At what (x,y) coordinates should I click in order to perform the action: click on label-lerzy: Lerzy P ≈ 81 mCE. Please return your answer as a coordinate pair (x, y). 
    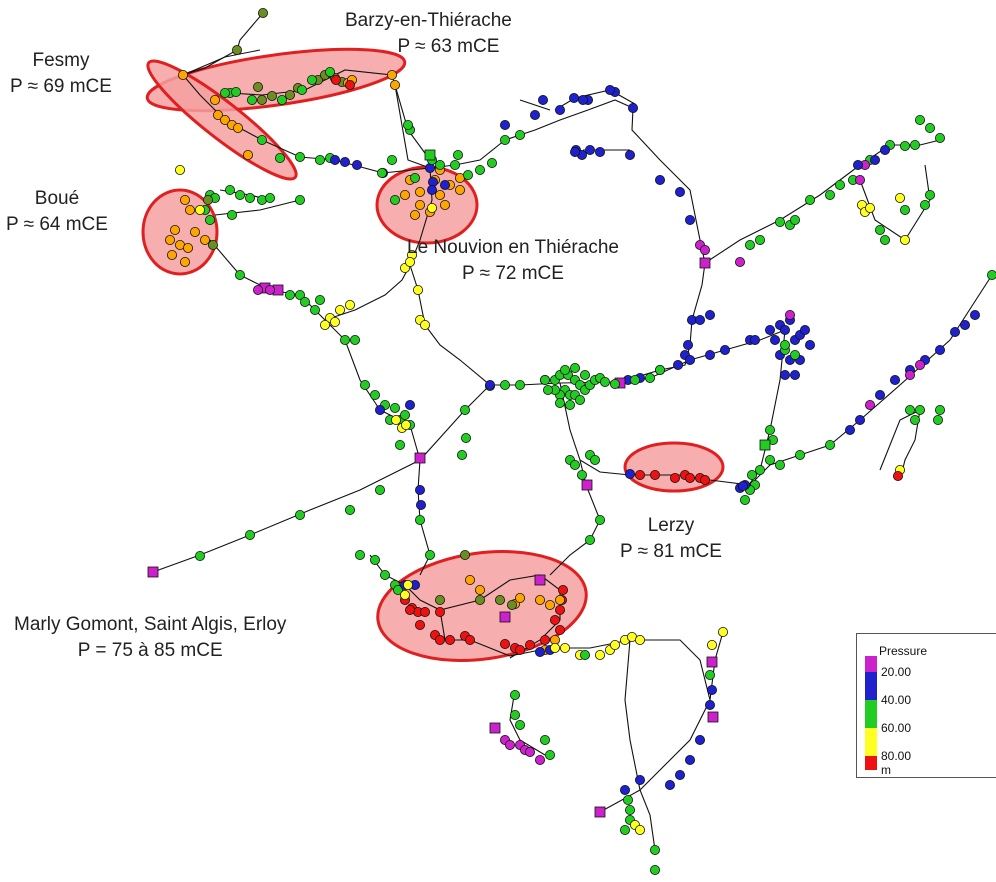
    Looking at the image, I should click on (671, 538).